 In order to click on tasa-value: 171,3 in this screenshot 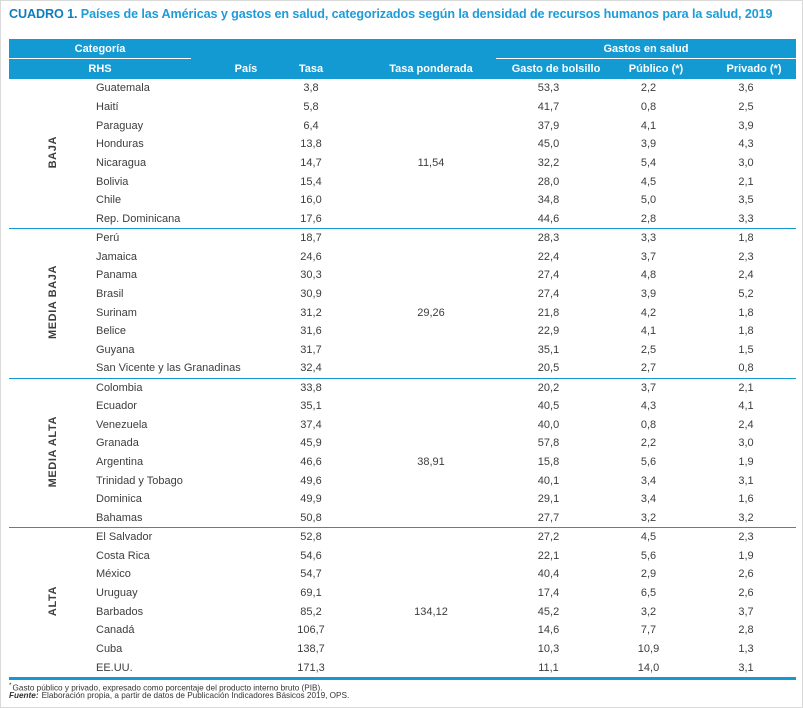, I will do `click(311, 667)`.